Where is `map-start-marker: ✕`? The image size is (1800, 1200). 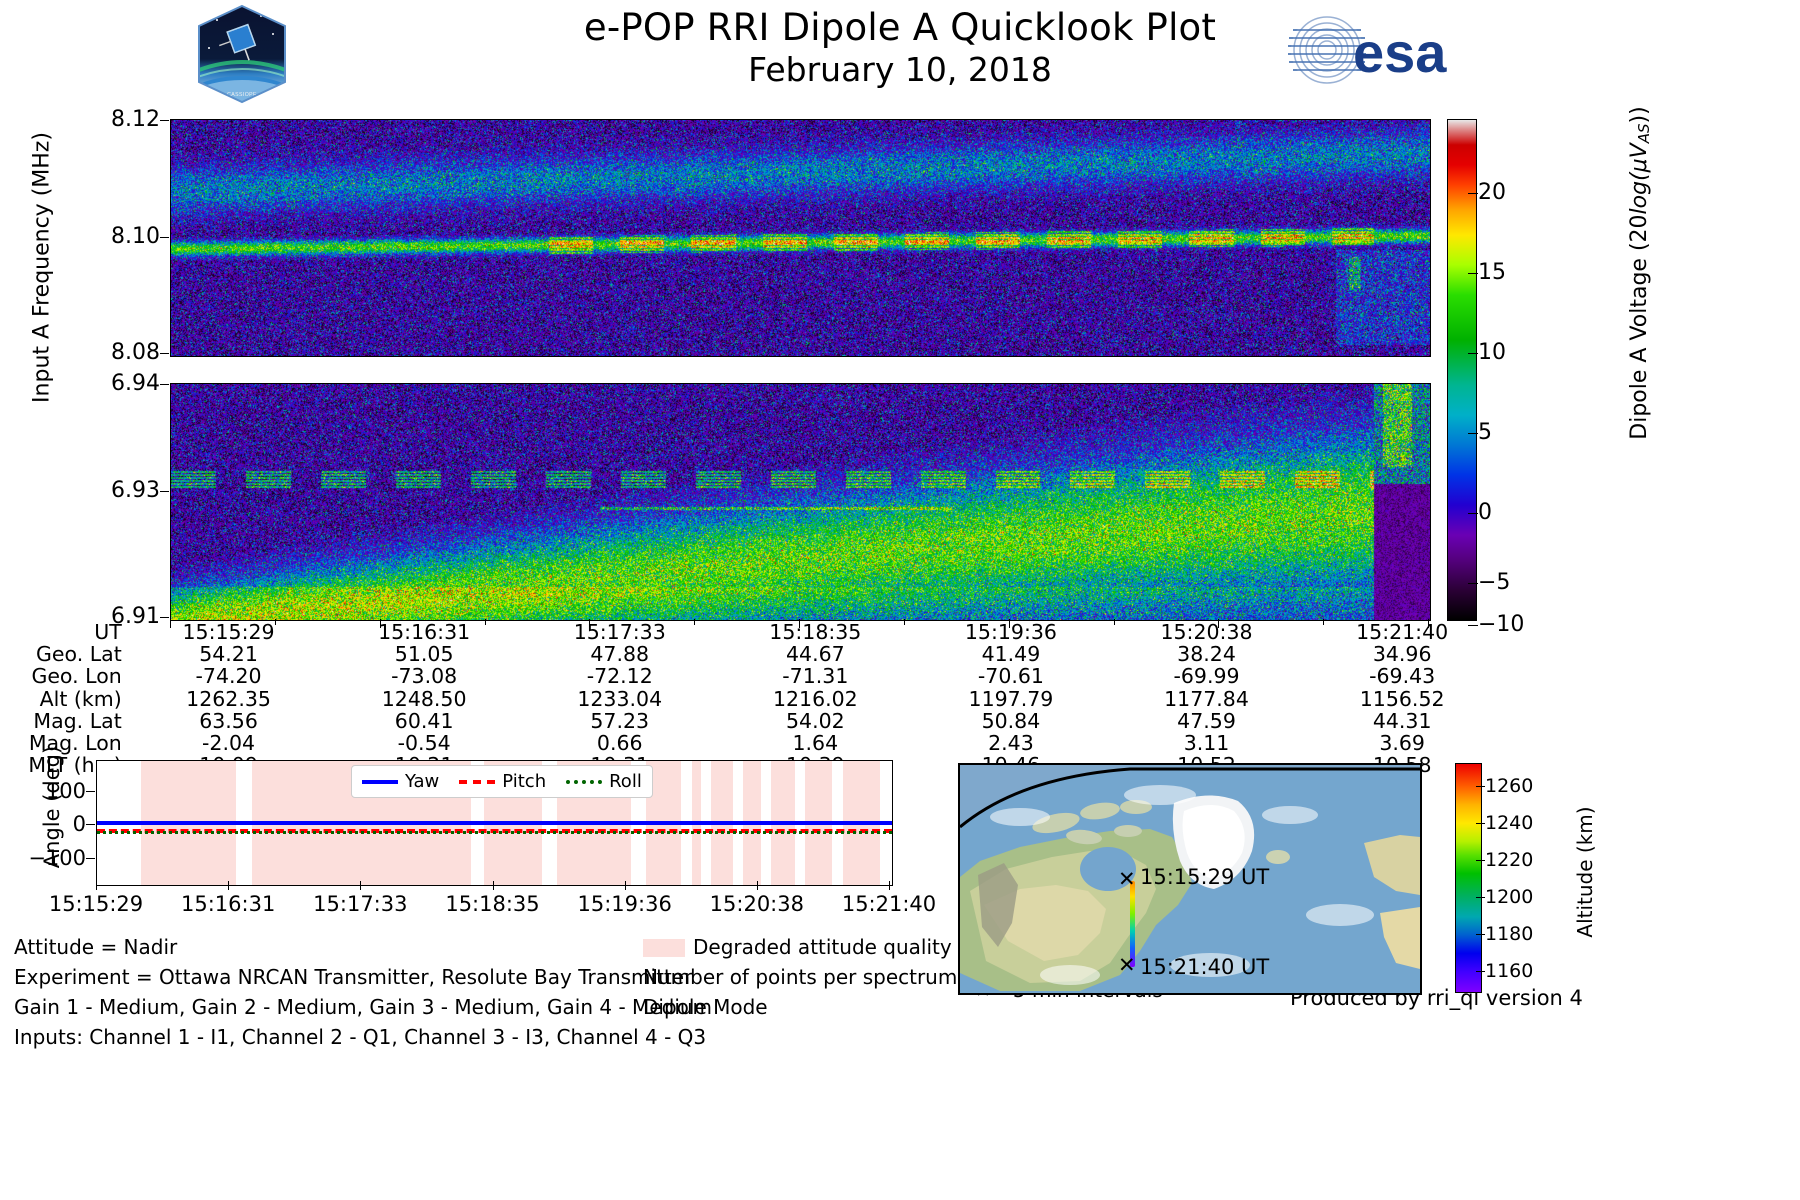 map-start-marker: ✕ is located at coordinates (1127, 879).